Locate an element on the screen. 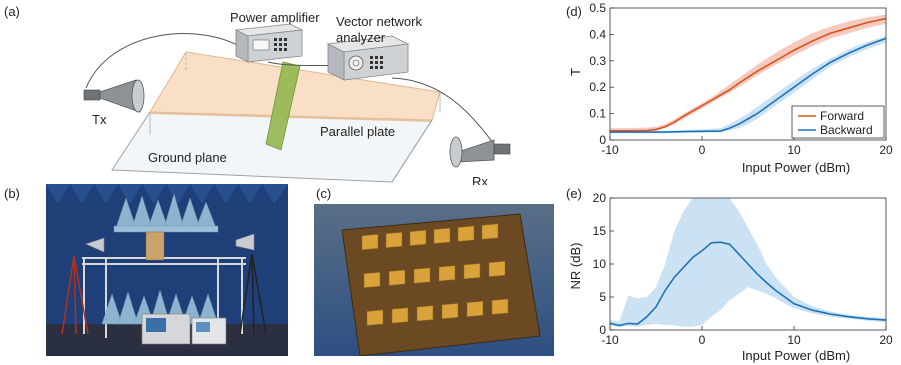 Image resolution: width=901 pixels, height=365 pixels. chart-e-xtick-3: 20 is located at coordinates (886, 340).